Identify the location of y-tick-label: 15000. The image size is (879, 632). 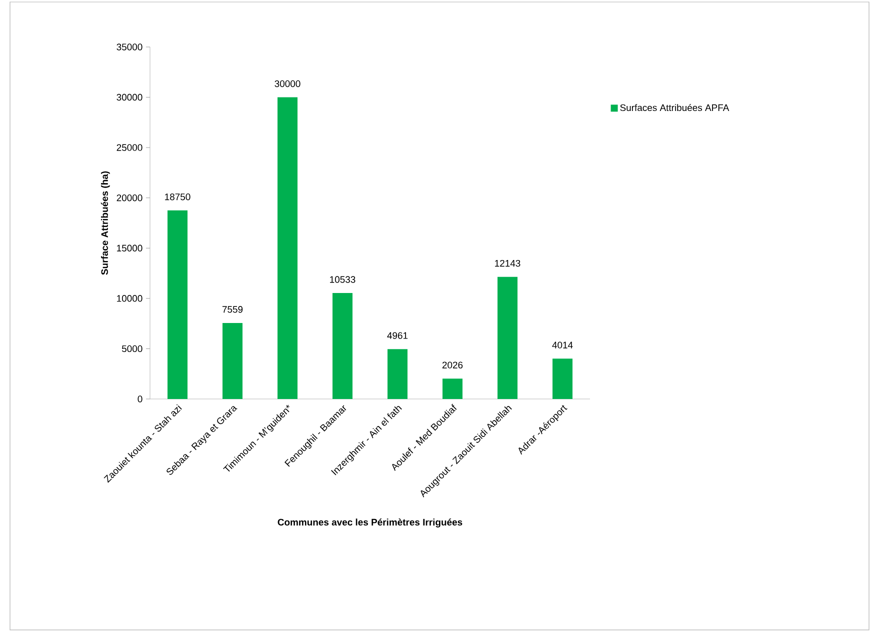
(129, 248).